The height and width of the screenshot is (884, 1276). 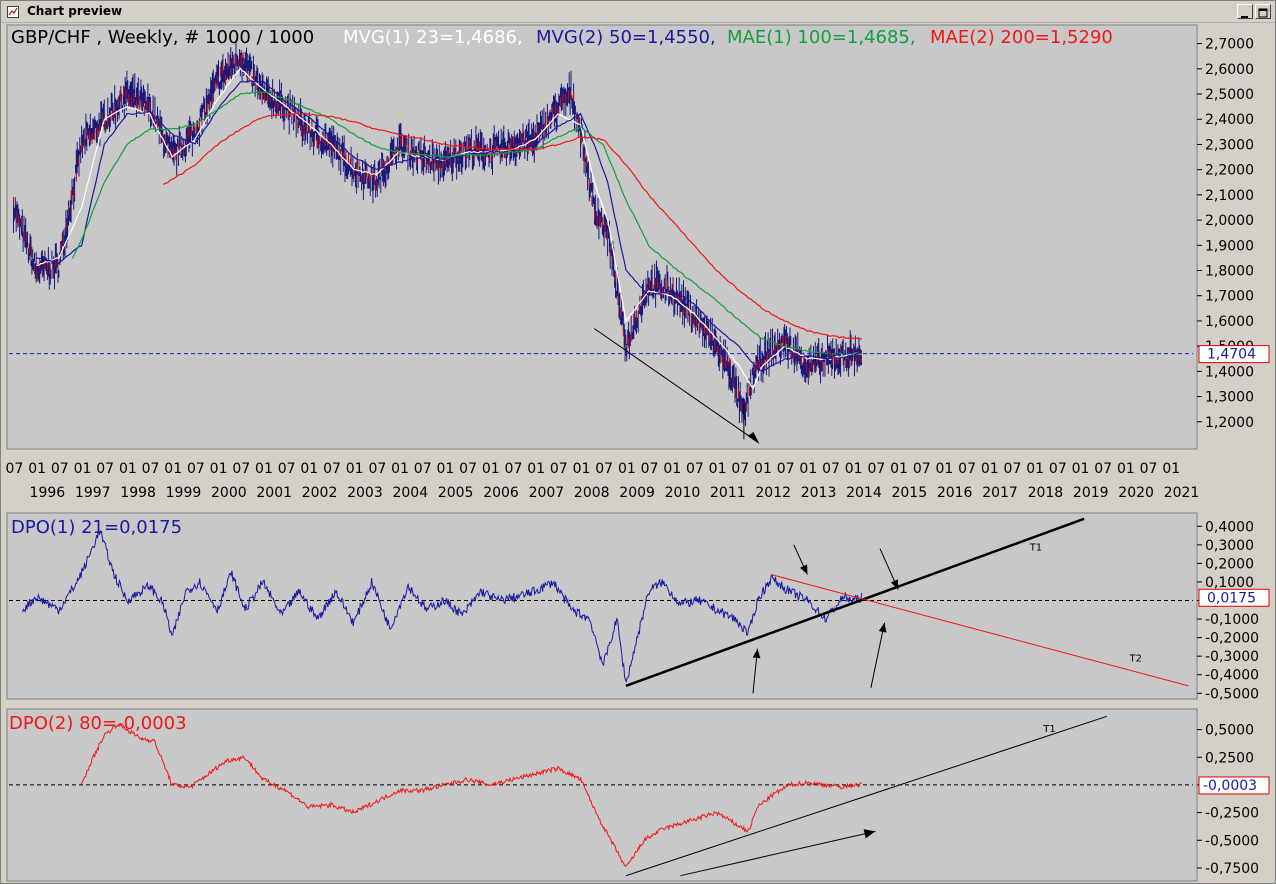 I want to click on dpo1-current-box: 0,0175, so click(x=1234, y=597).